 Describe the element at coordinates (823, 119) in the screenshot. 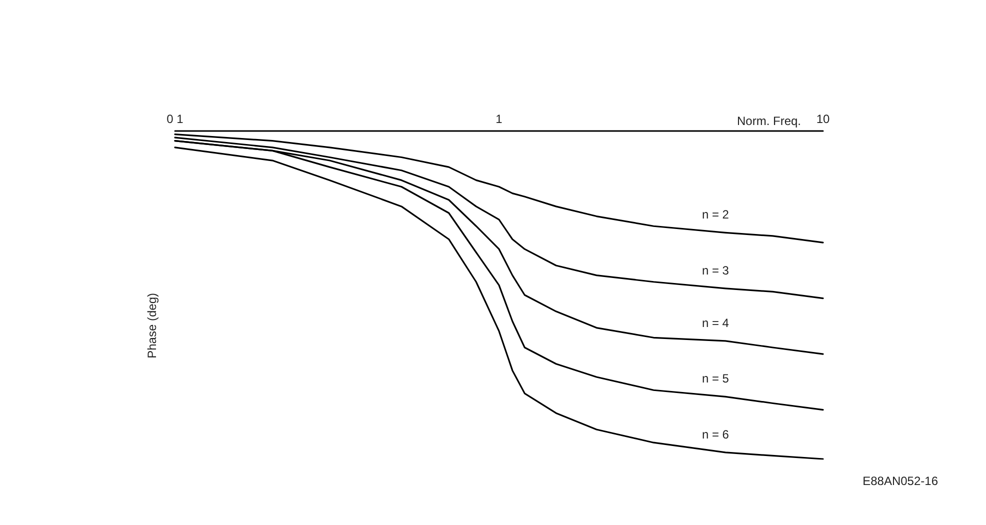

I see `x-tick-label: 10` at that location.